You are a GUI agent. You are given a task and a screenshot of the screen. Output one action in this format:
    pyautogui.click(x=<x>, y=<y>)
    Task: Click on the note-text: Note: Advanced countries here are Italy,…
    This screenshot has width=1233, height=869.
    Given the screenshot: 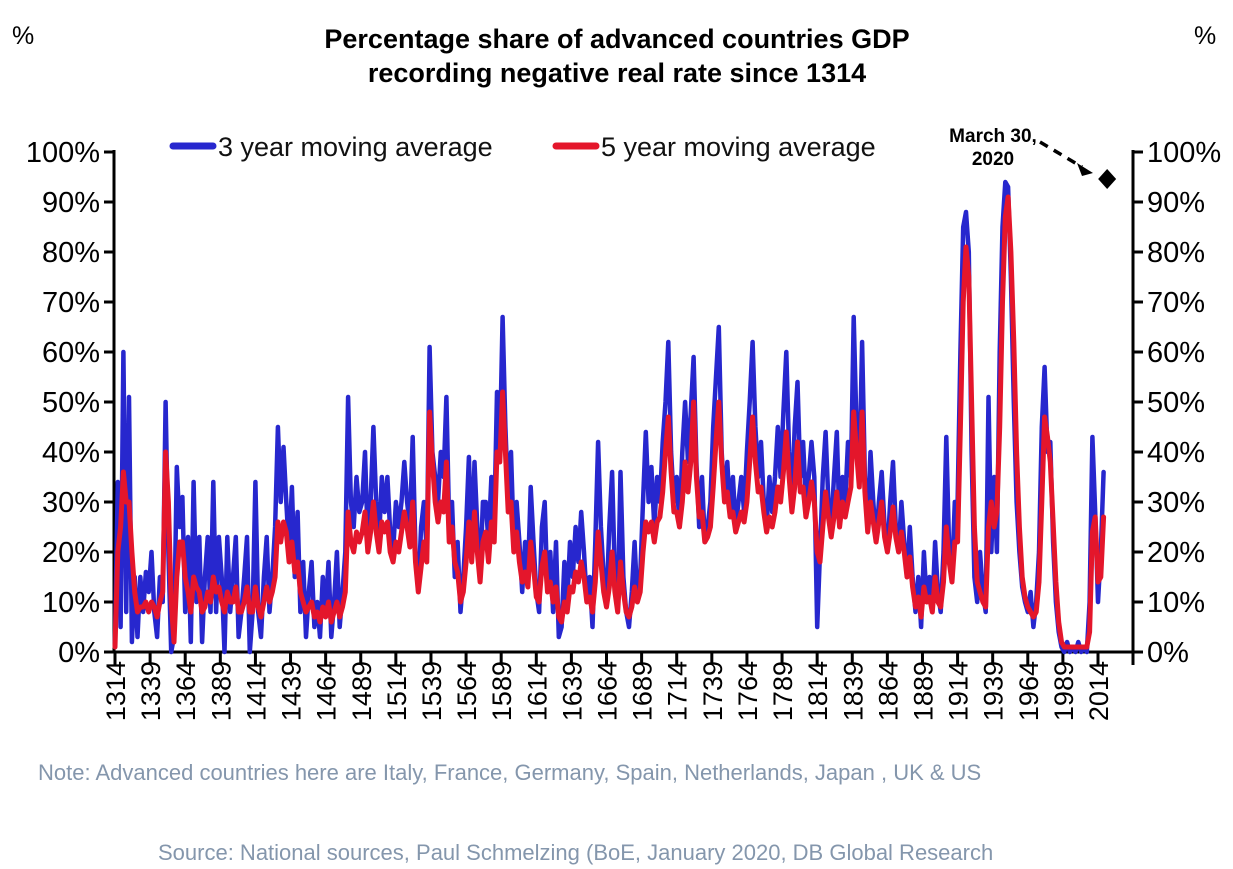 What is the action you would take?
    pyautogui.click(x=509, y=772)
    